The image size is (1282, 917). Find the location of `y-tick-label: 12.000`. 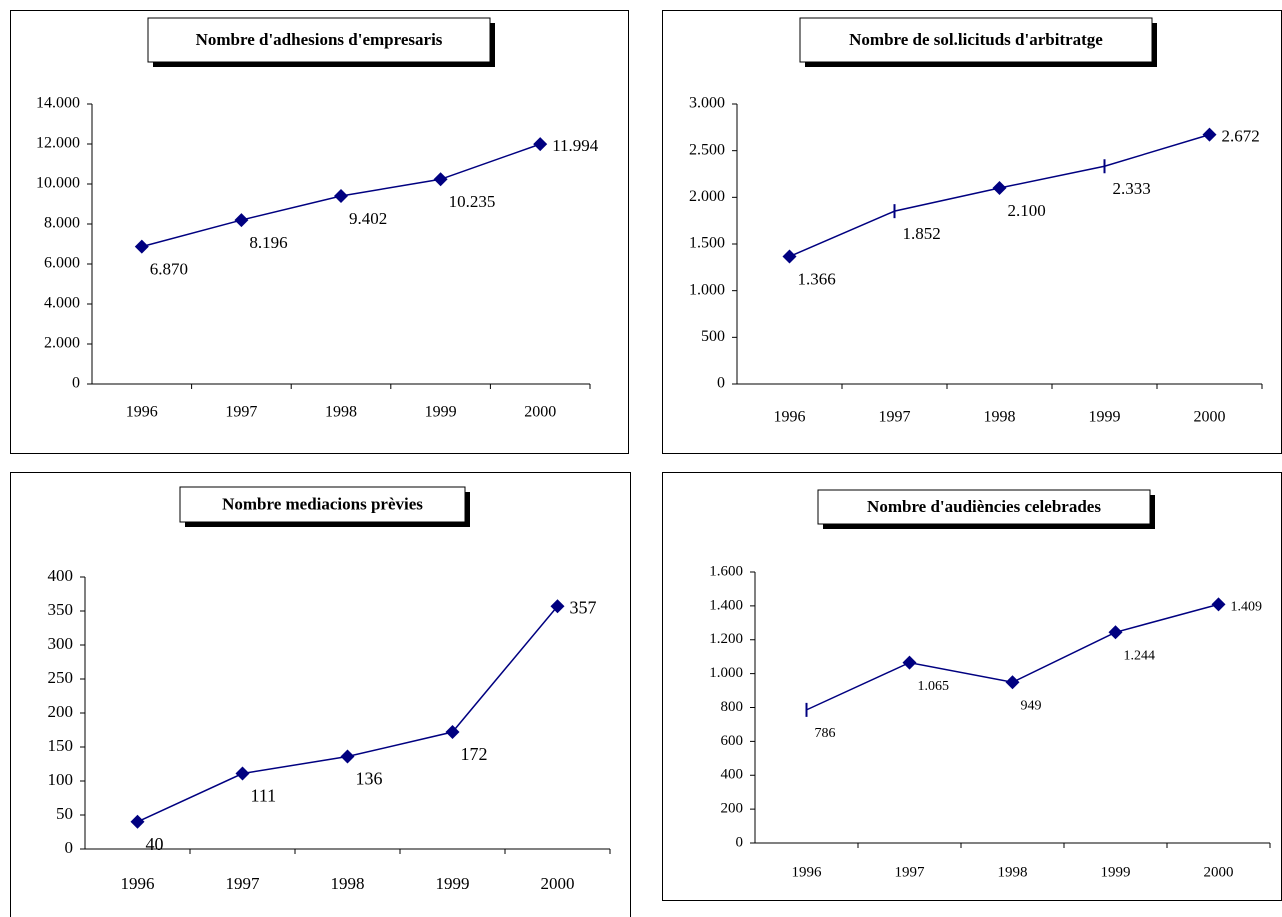

y-tick-label: 12.000 is located at coordinates (58, 143).